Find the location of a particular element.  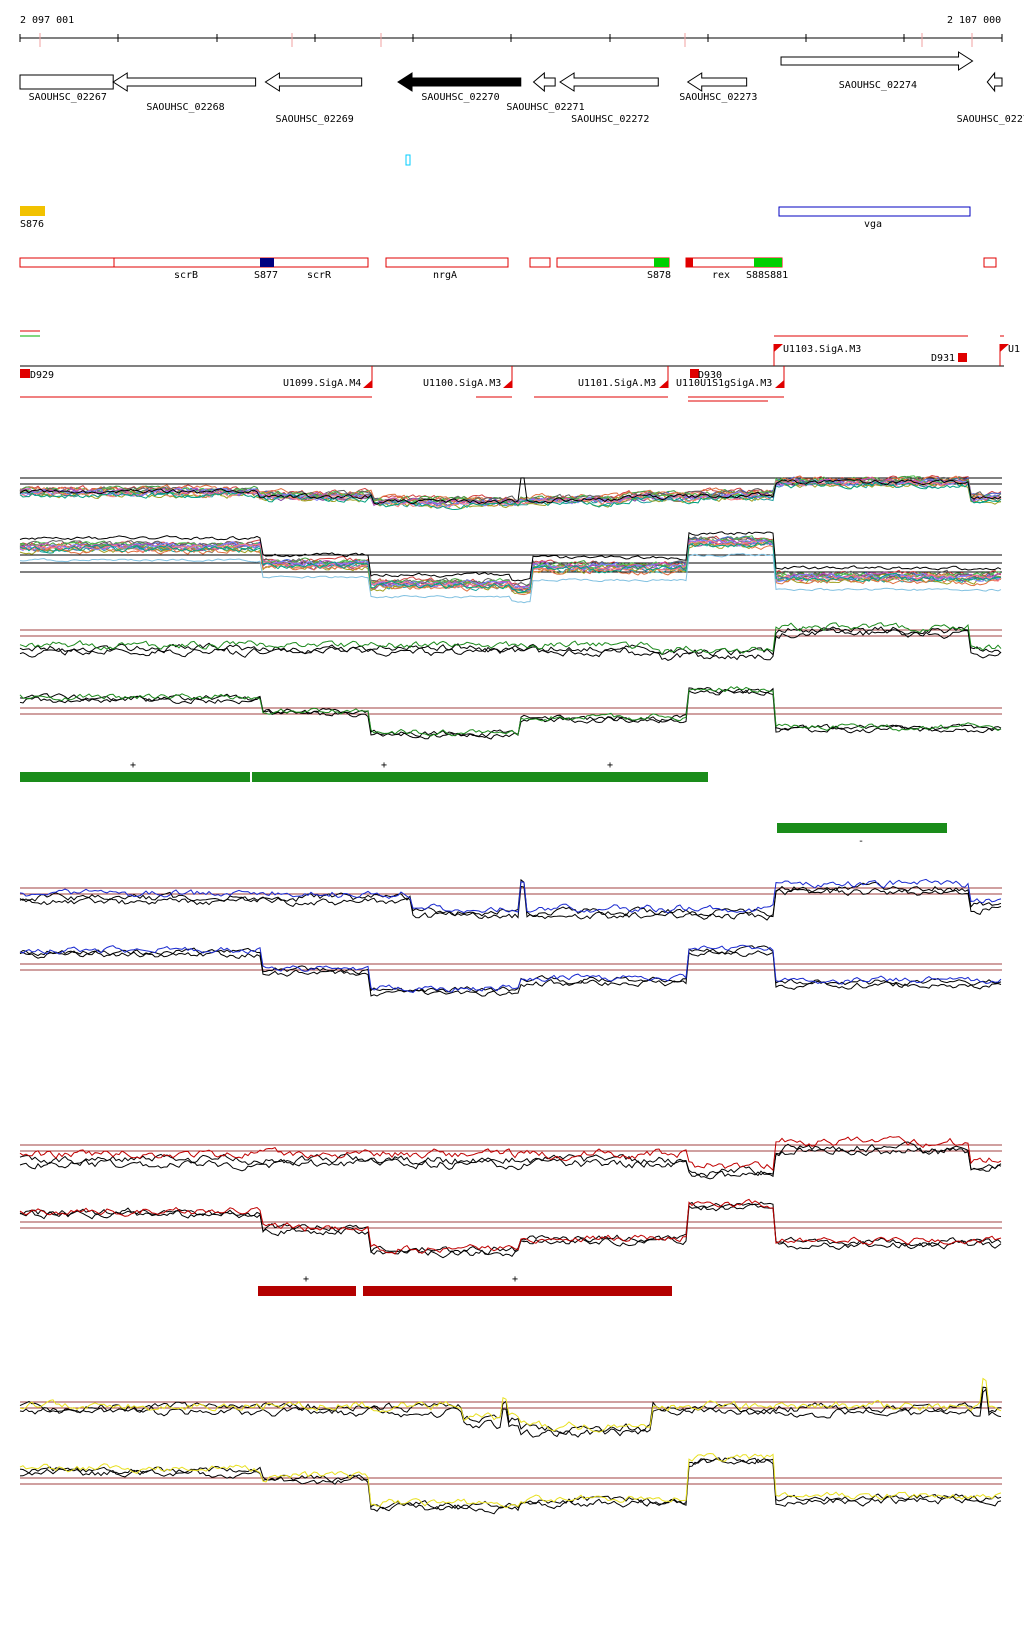

gene-label: SAOUHSC_02268 is located at coordinates (185, 107).